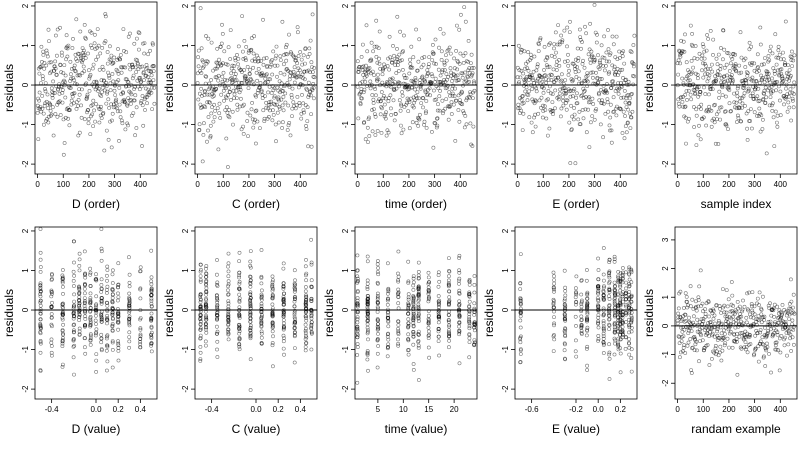  What do you see at coordinates (781, 184) in the screenshot?
I see `x-tick-label: 400` at bounding box center [781, 184].